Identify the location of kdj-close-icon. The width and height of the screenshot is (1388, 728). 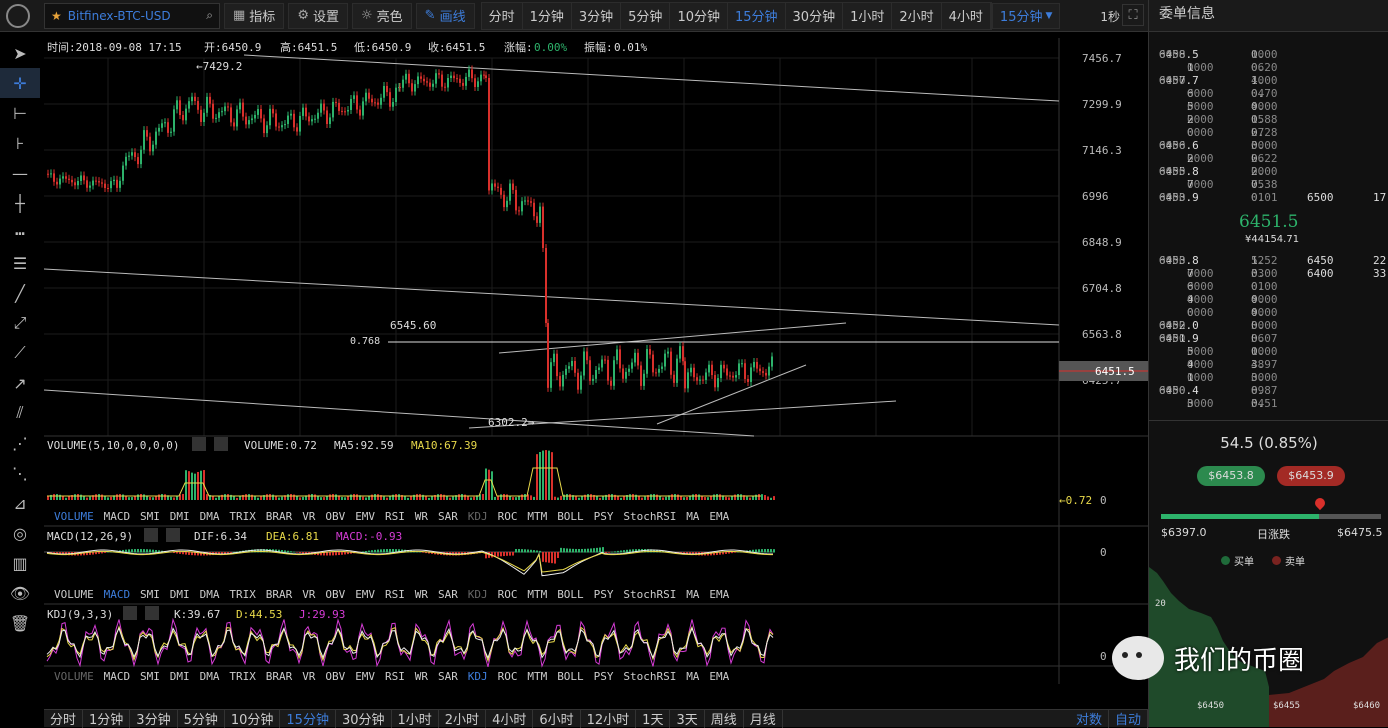
(152, 613).